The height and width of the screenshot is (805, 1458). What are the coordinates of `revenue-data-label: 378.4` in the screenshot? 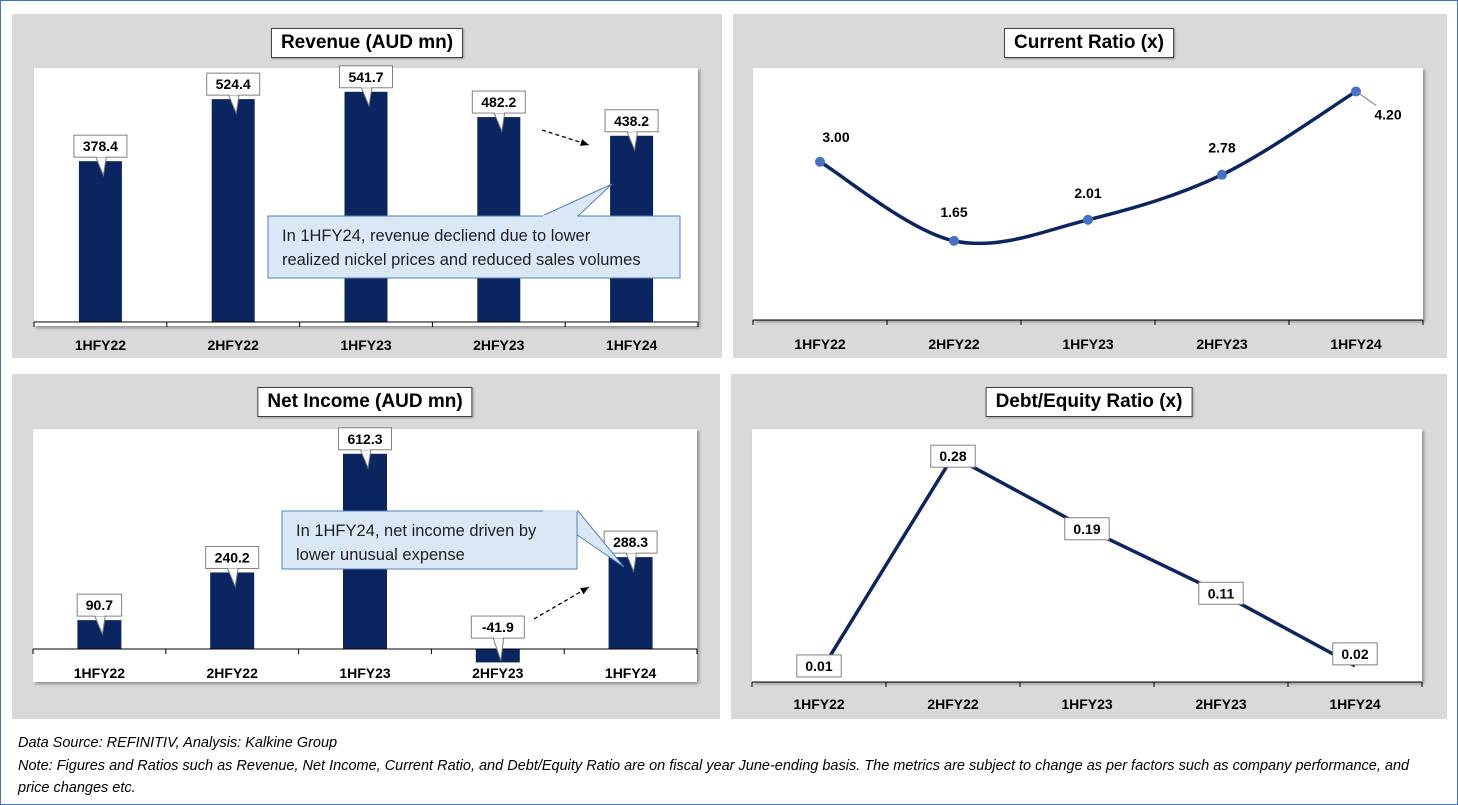 It's located at (100, 146).